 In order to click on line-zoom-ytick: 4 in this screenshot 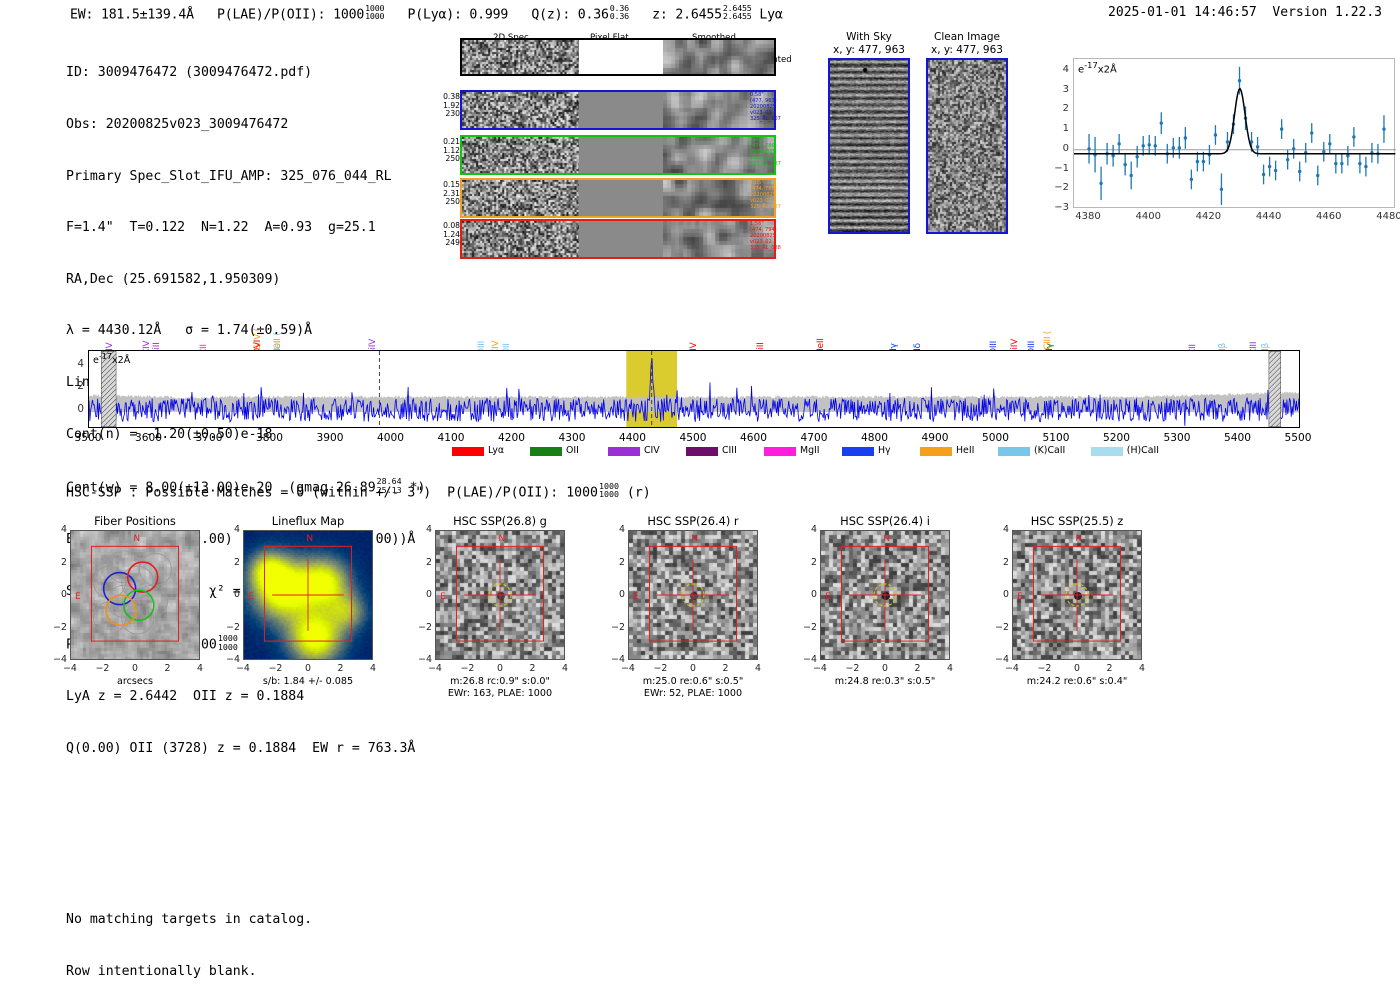, I will do `click(1065, 69)`.